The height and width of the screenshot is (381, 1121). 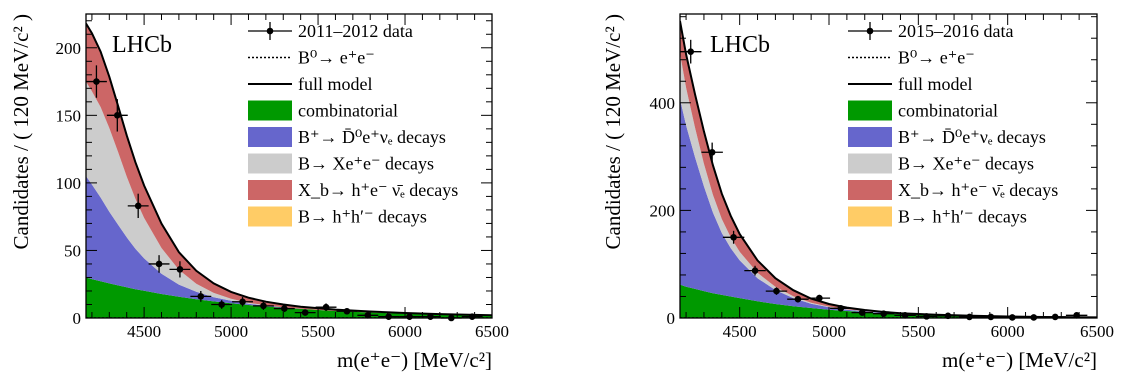 I want to click on y-tick-label: 100, so click(x=69, y=183).